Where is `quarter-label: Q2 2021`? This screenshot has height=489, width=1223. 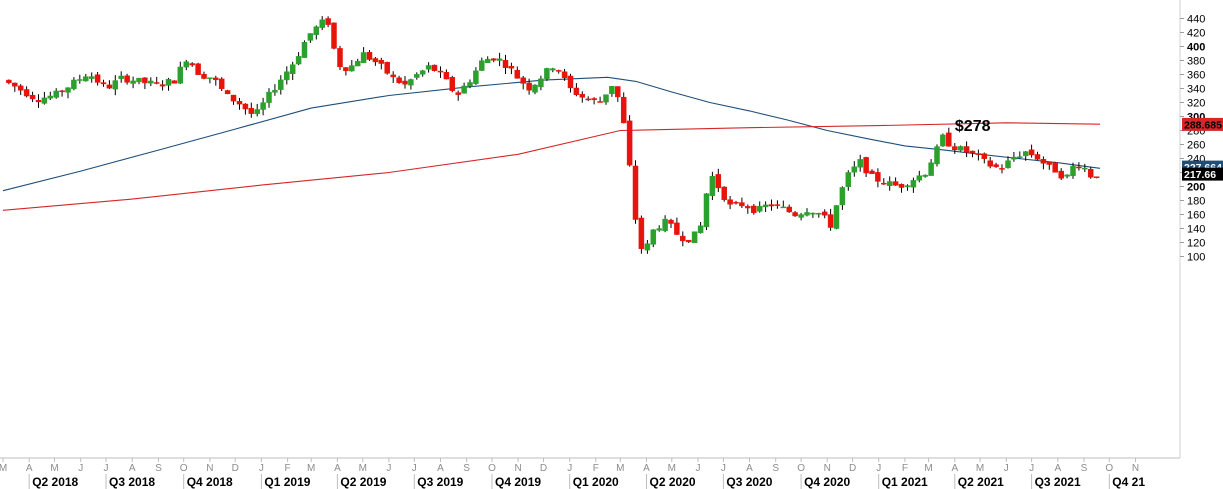 quarter-label: Q2 2021 is located at coordinates (981, 482).